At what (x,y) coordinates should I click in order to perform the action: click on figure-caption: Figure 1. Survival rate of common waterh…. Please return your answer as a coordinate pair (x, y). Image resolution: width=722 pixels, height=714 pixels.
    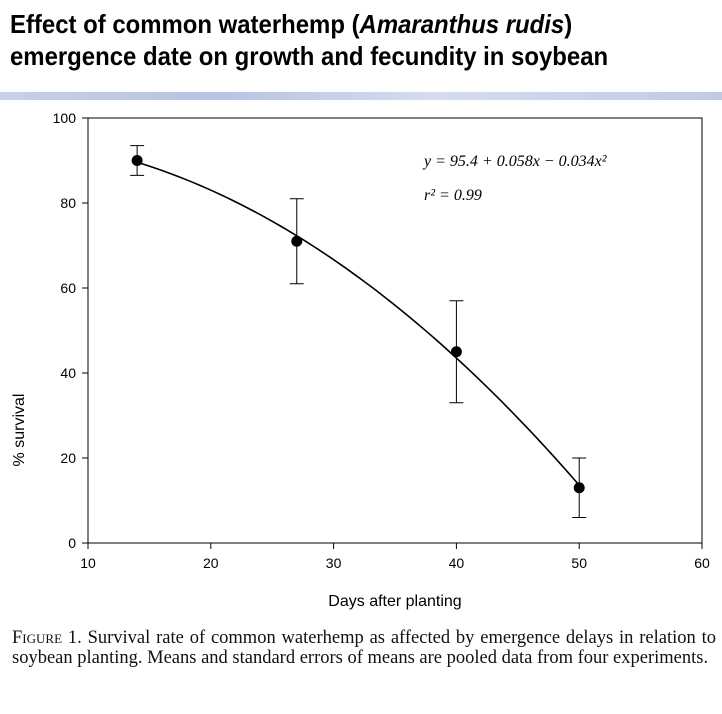
    Looking at the image, I should click on (364, 648).